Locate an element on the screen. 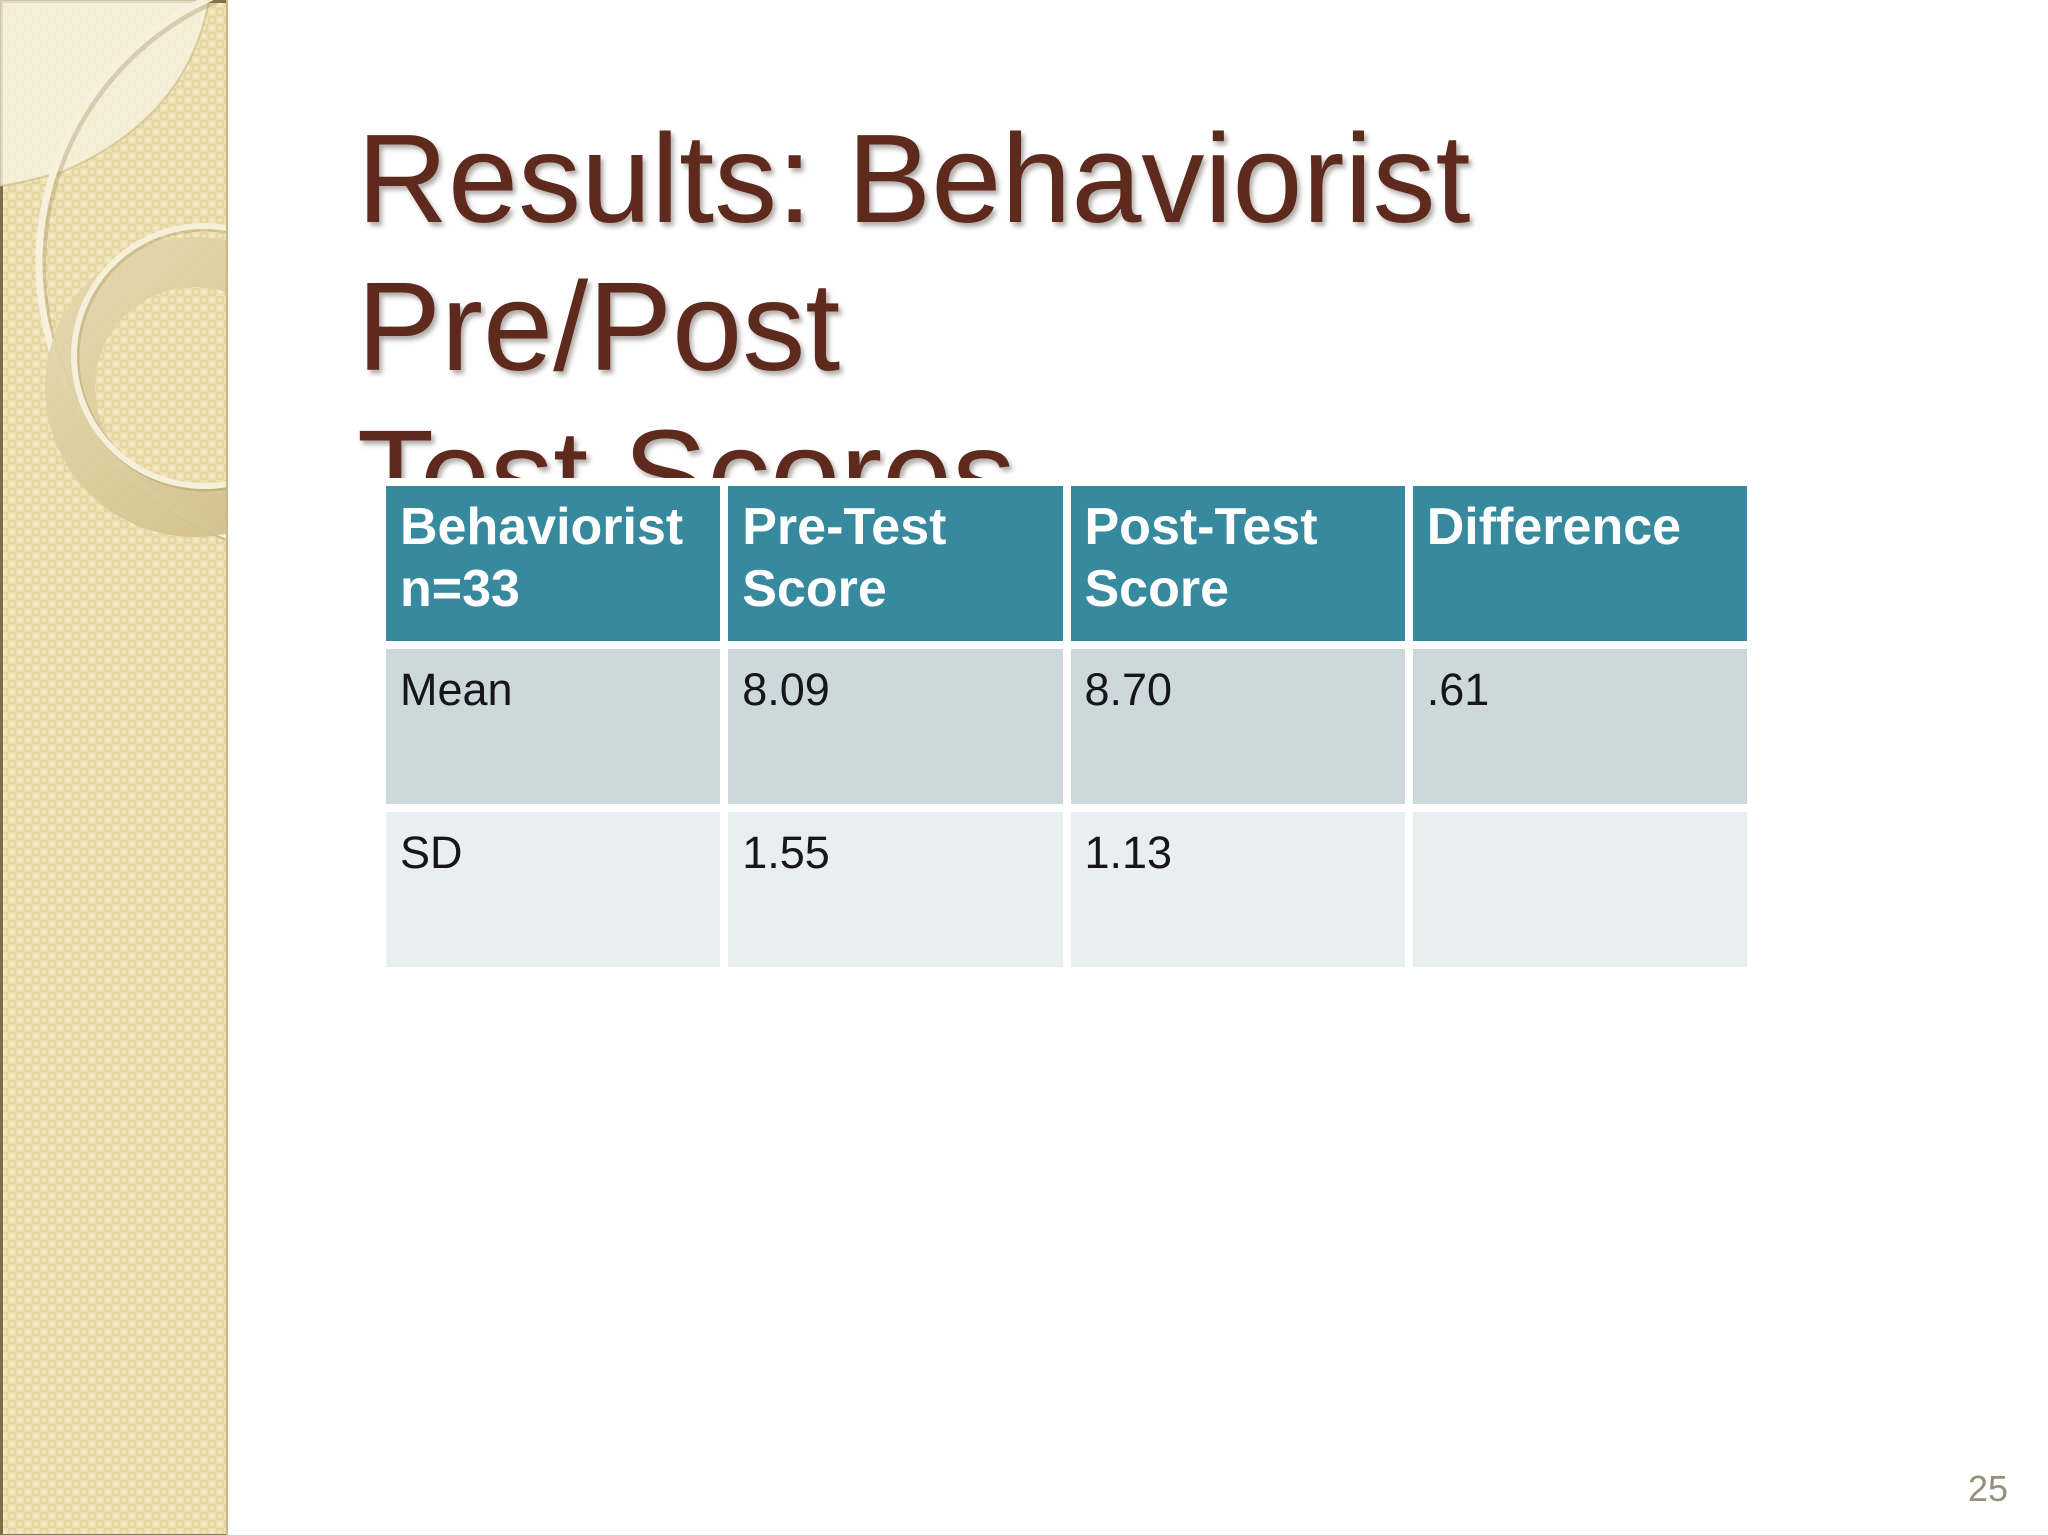 This screenshot has width=2048, height=1536. header-cell-posttest-line1: Post-Test is located at coordinates (1201, 527).